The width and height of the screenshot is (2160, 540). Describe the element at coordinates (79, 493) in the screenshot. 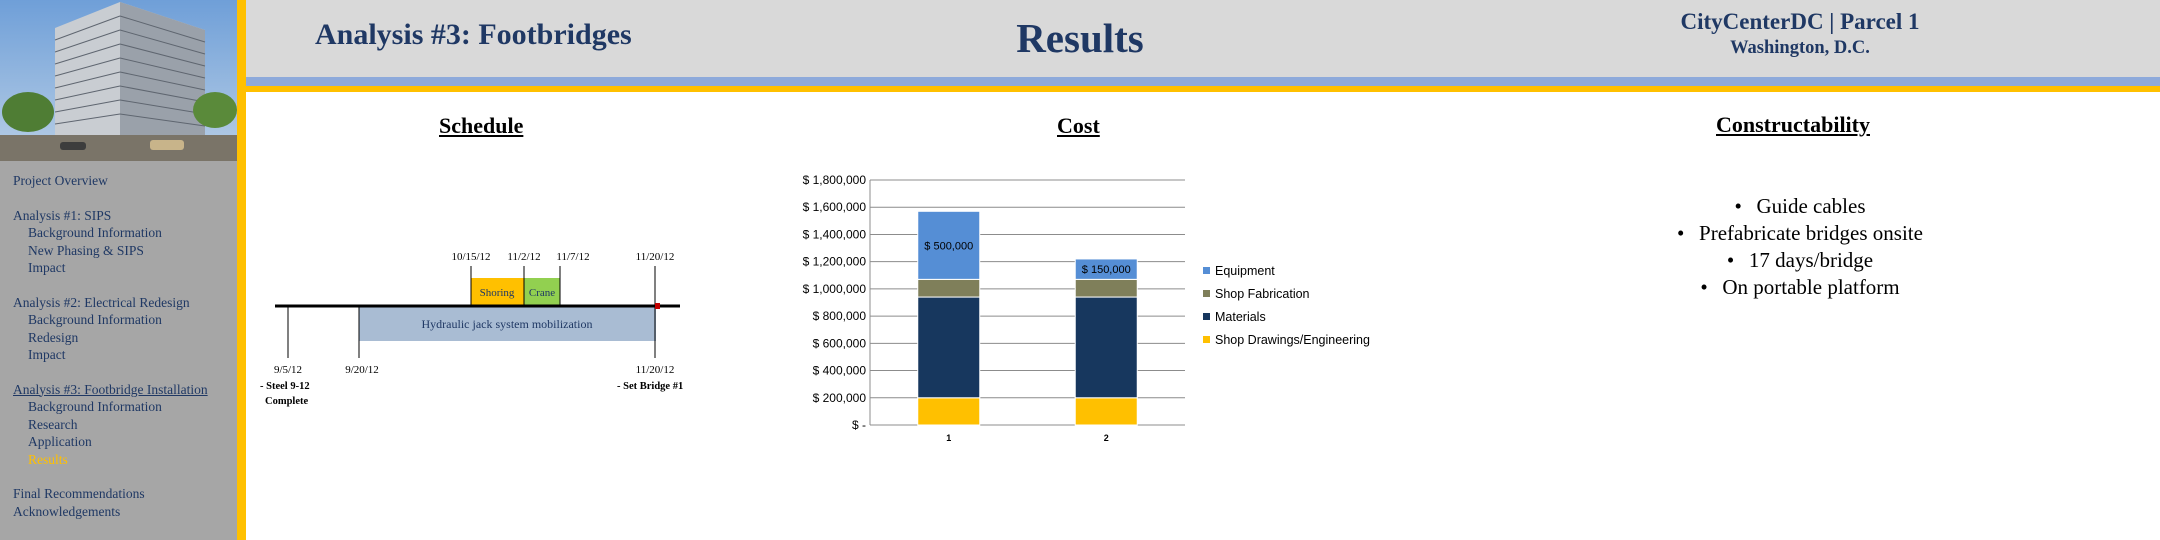

I see `nav-item: Final Recommendations` at that location.